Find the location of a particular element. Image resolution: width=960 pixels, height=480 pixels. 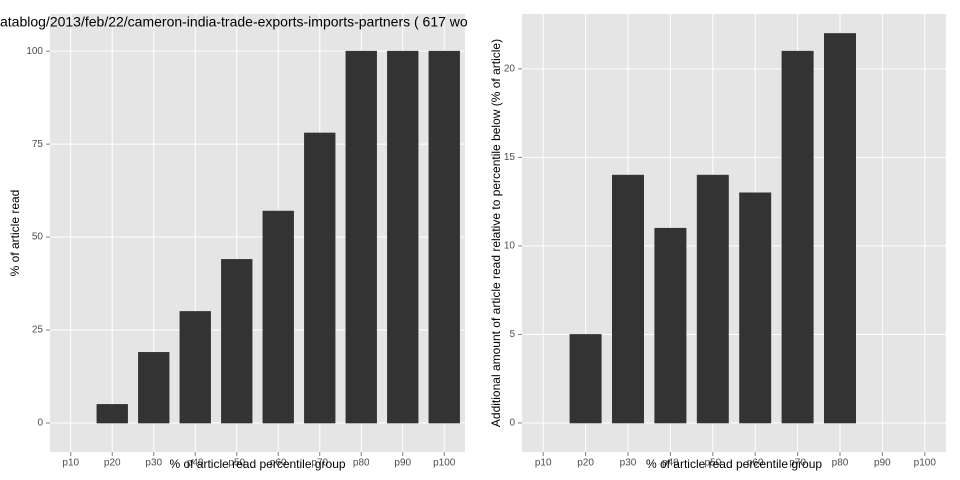

y-axis-title: % of article read is located at coordinates (15, 233).